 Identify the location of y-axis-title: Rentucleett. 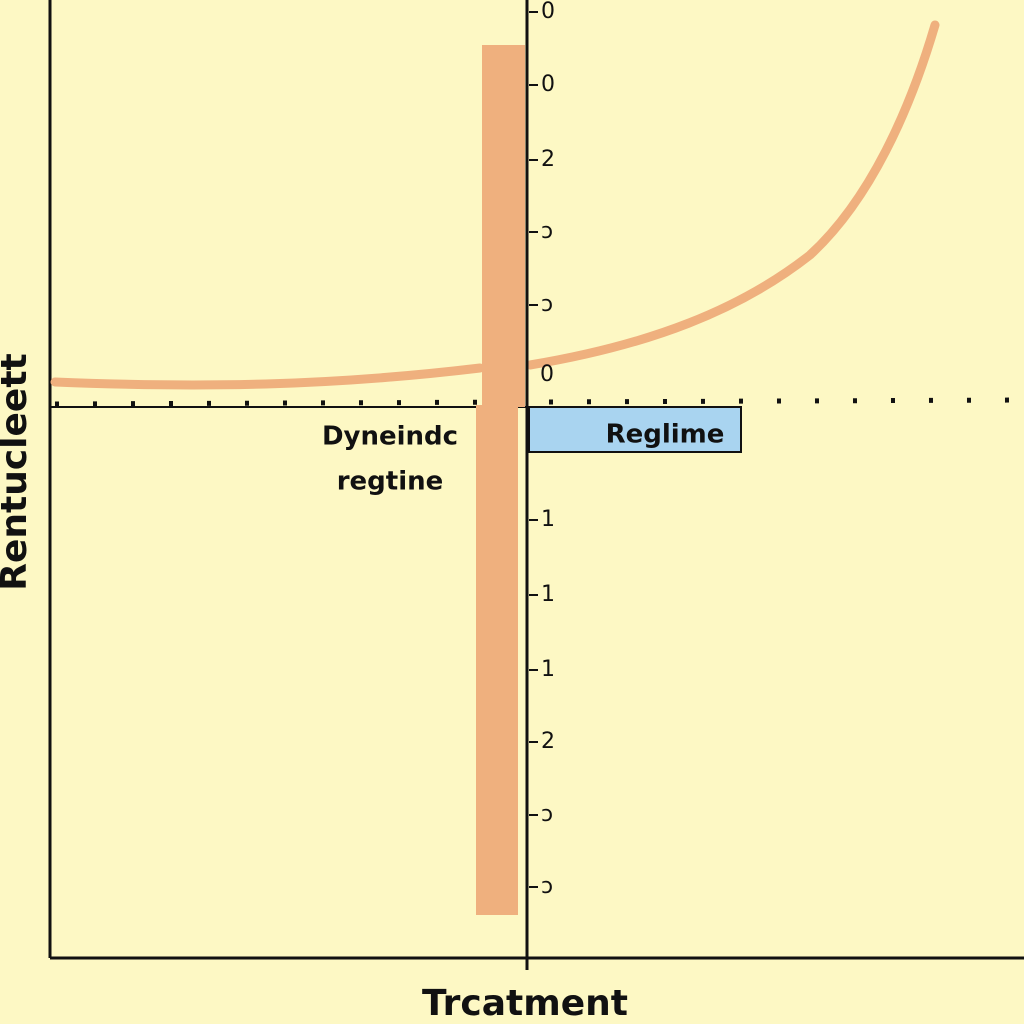
(17, 472).